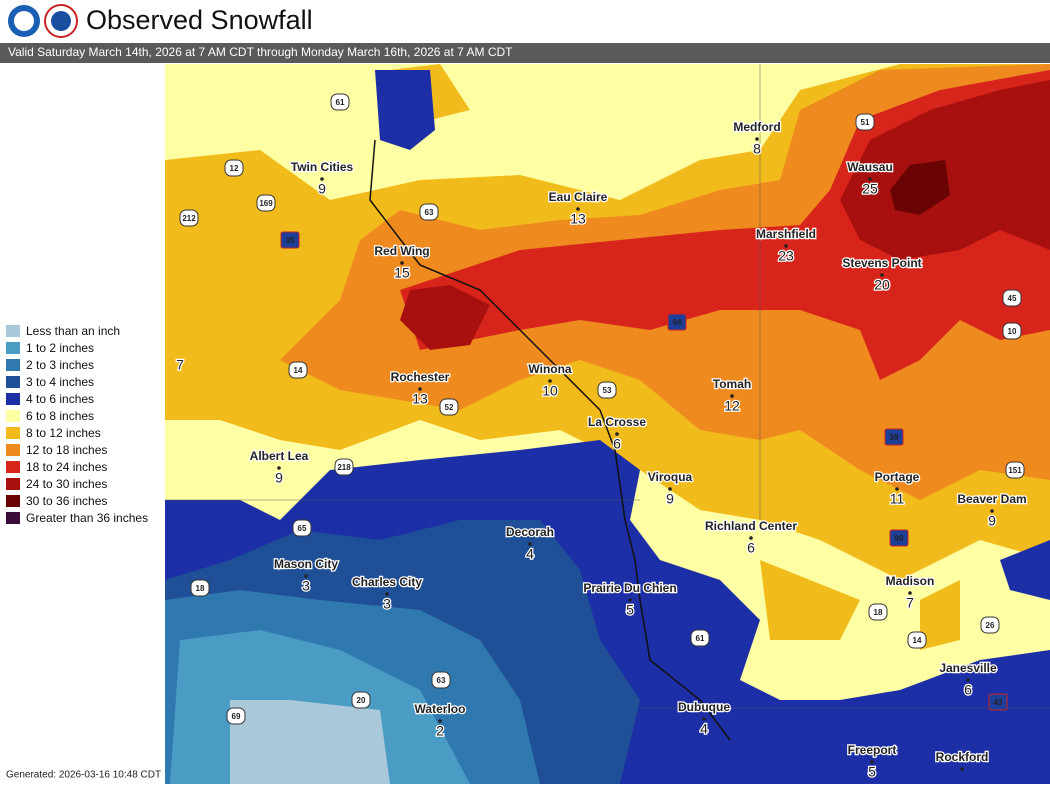 The image size is (1050, 789). What do you see at coordinates (60, 348) in the screenshot?
I see `legend-label: 1 to 2 inches` at bounding box center [60, 348].